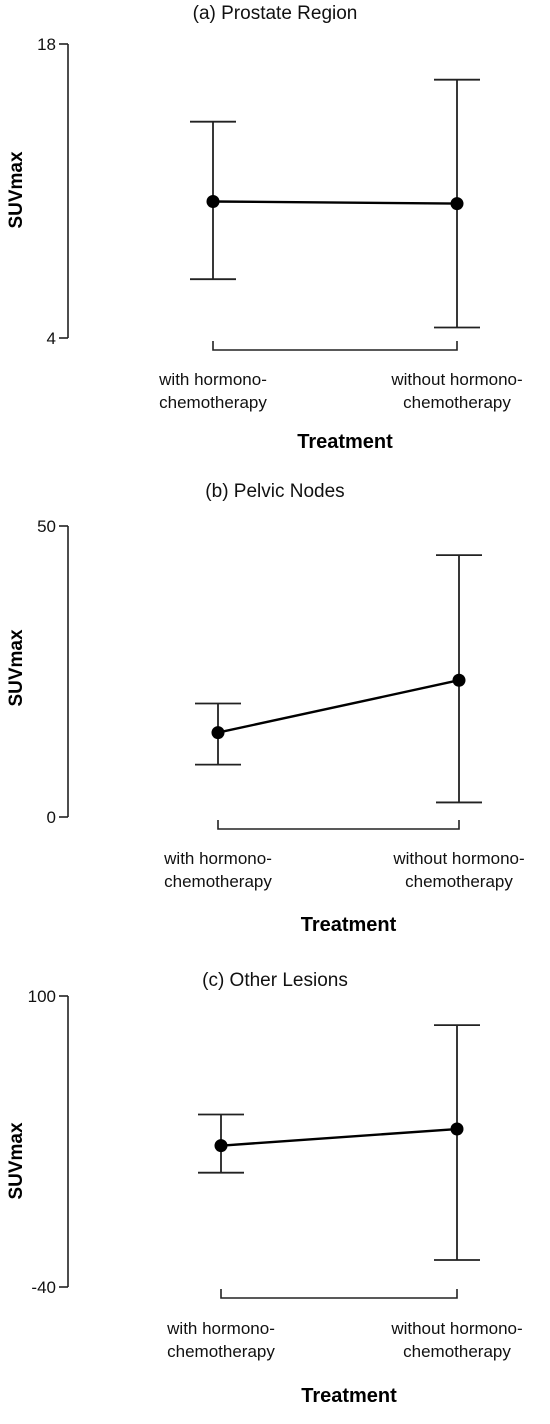 The image size is (550, 1424). Describe the element at coordinates (42, 996) in the screenshot. I see `y-tick-label: 100` at that location.